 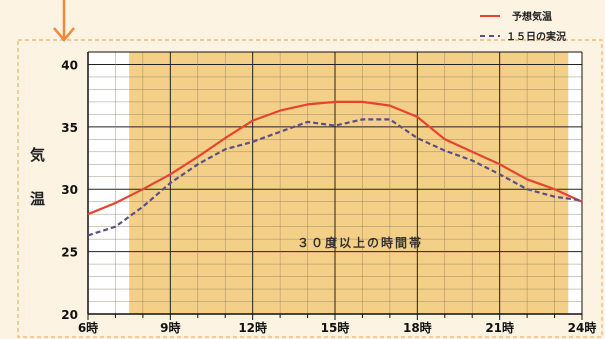 I want to click on x-tick-label: 24時, so click(x=582, y=327).